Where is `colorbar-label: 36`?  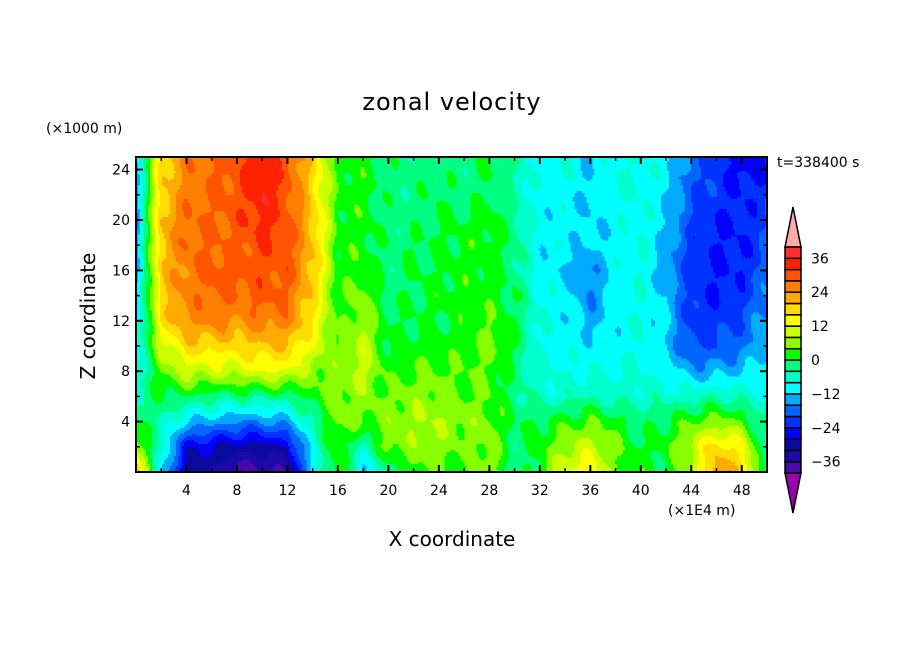 colorbar-label: 36 is located at coordinates (820, 259).